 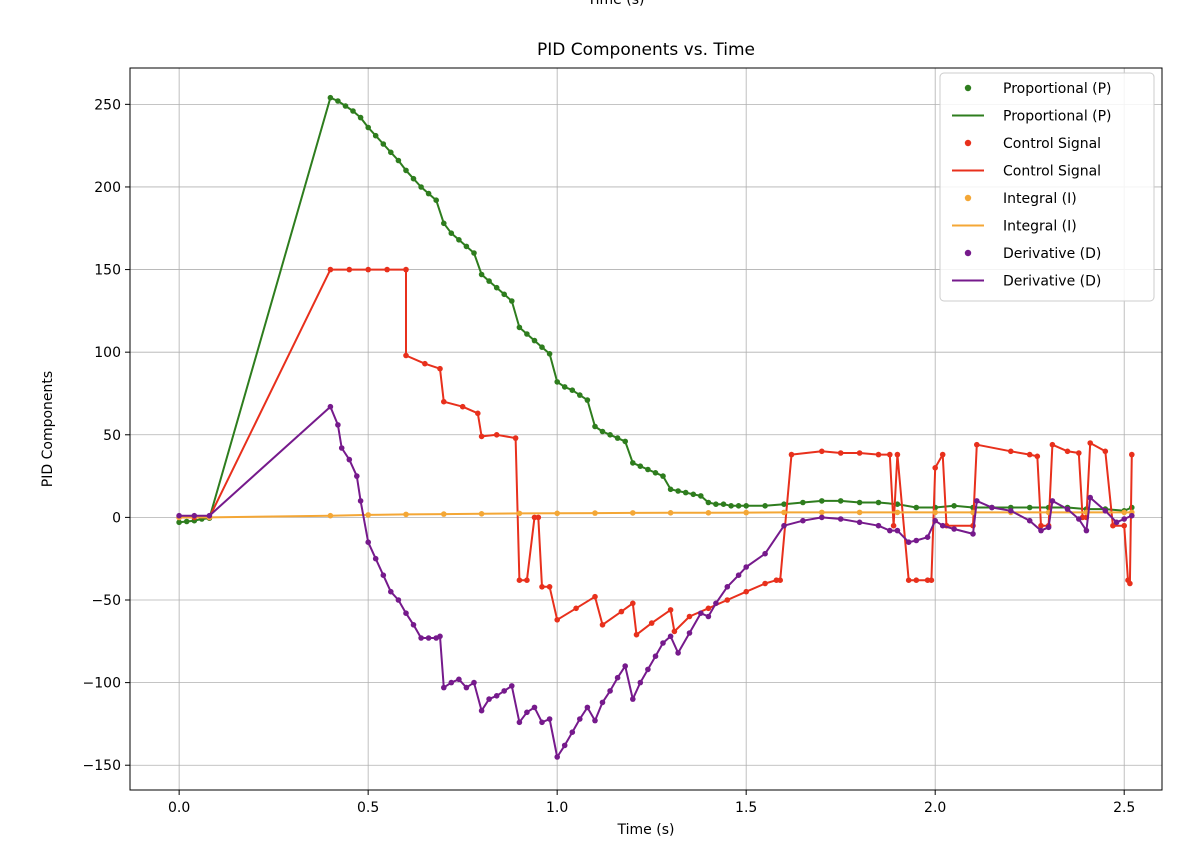 I want to click on legend-entry: Derivative (D), so click(x=1032, y=254).